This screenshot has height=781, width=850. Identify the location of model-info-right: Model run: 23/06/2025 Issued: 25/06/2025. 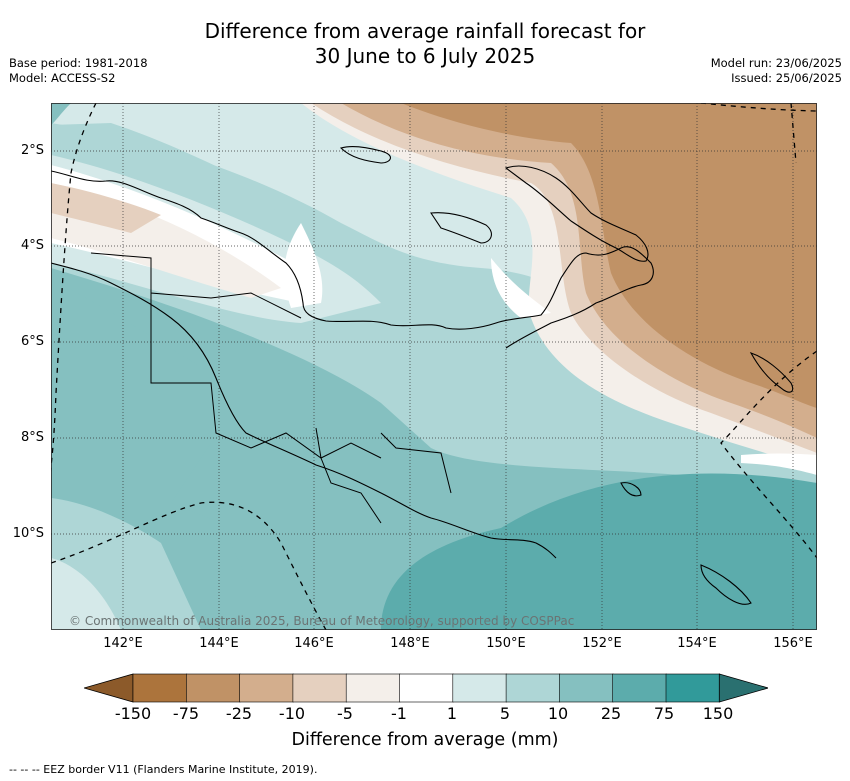
(776, 71).